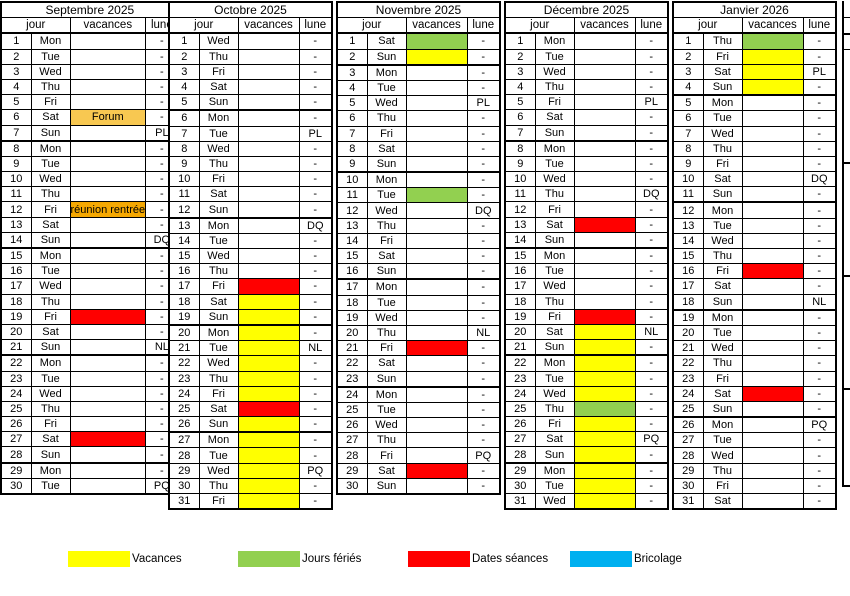  I want to click on lune-cell: PL, so click(819, 71).